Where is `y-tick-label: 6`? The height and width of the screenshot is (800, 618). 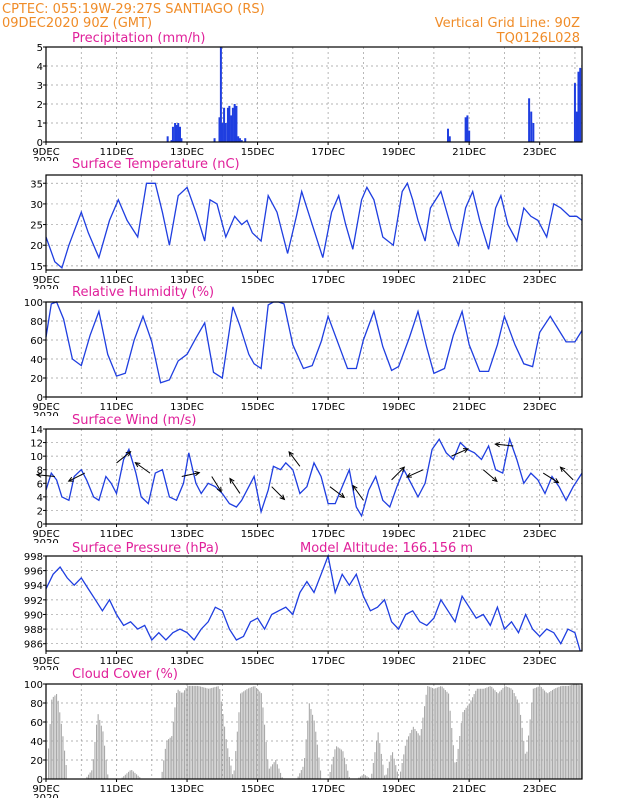
y-tick-label: 6 is located at coordinates (40, 484).